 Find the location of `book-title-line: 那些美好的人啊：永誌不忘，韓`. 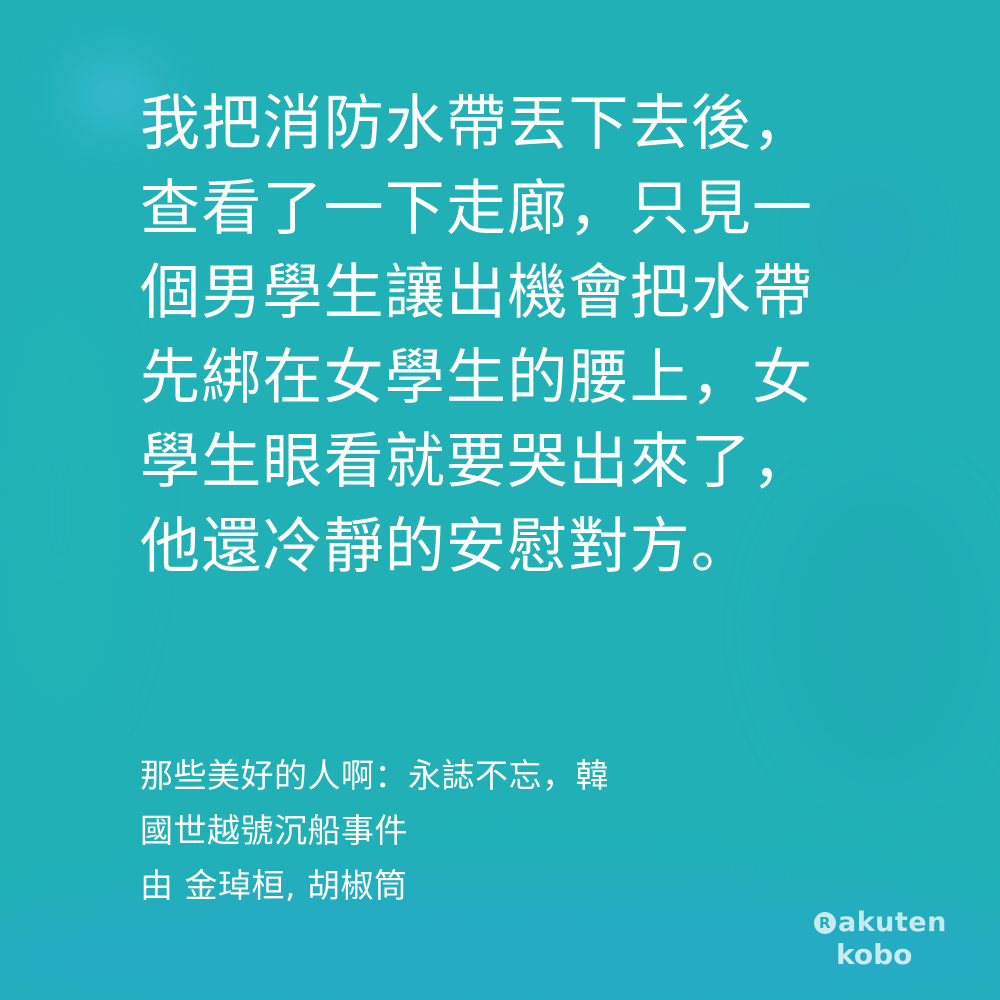

book-title-line: 那些美好的人啊：永誌不忘，韓 is located at coordinates (374, 775).